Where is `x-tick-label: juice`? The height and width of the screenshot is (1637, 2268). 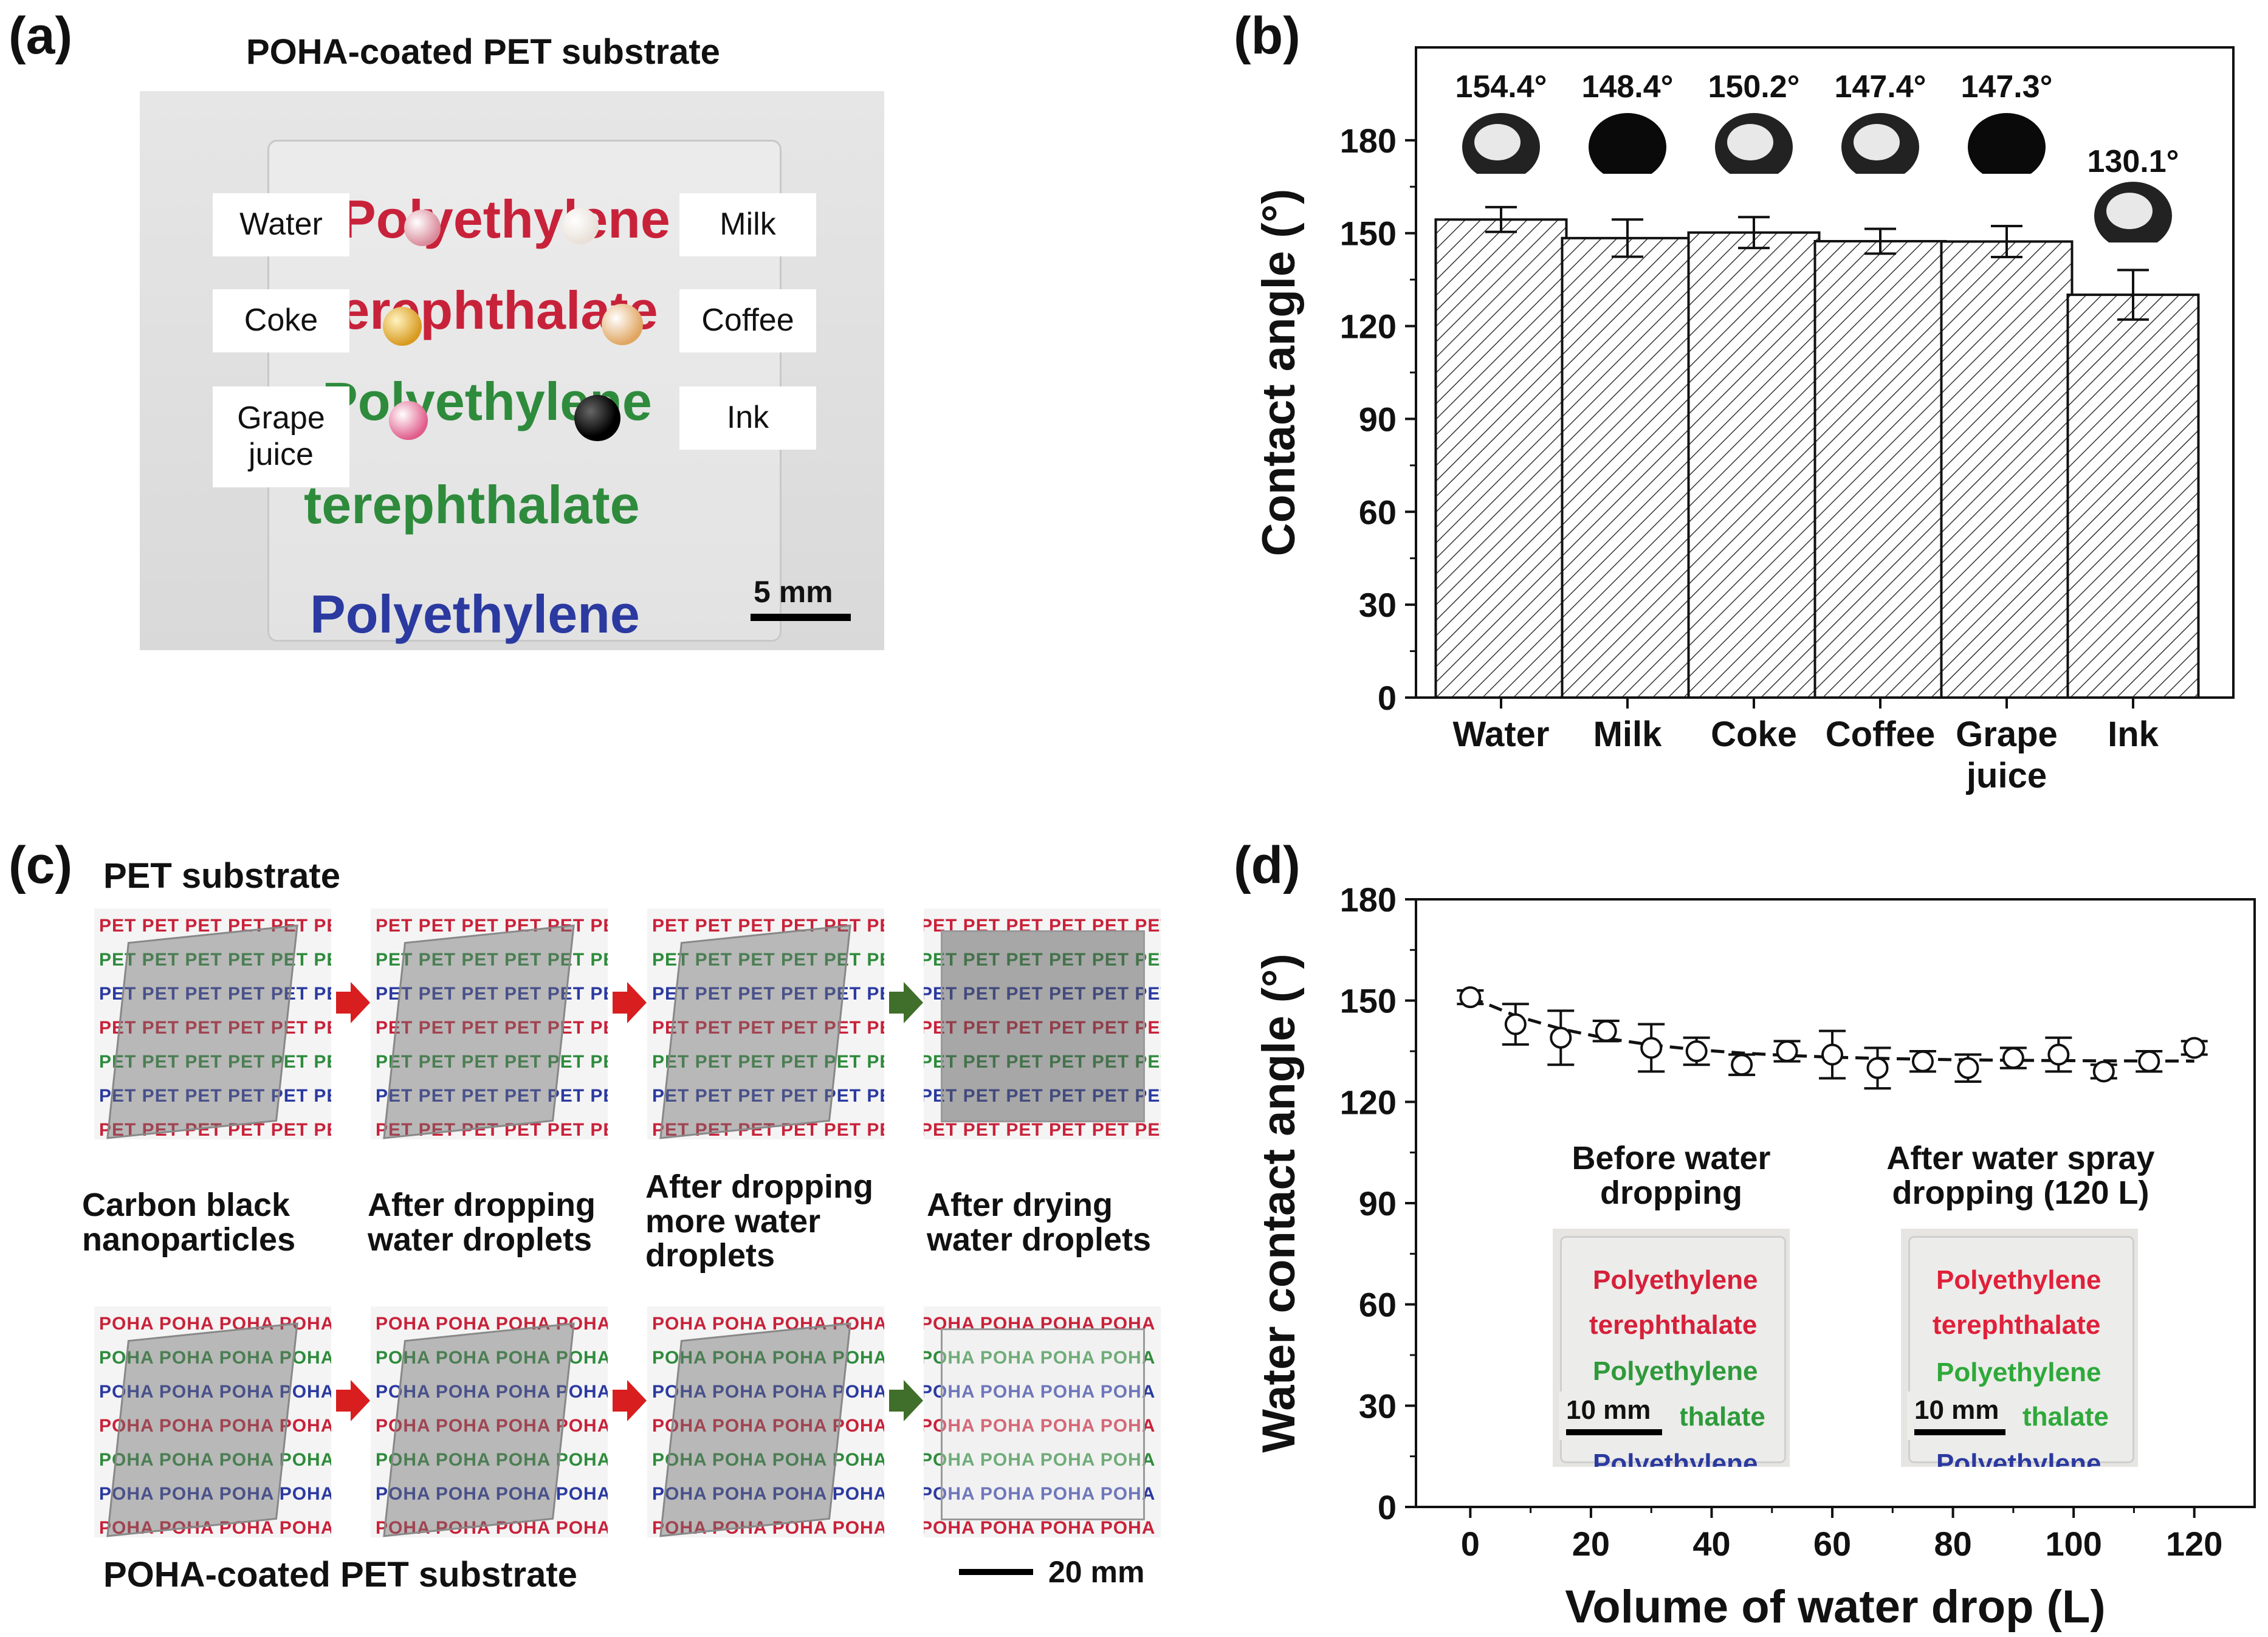
x-tick-label: juice is located at coordinates (2007, 775).